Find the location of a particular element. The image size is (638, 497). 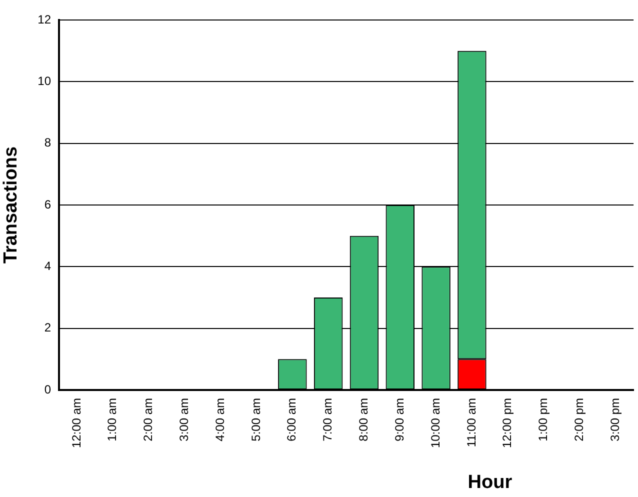

y-tick-label: 2 is located at coordinates (48, 327).